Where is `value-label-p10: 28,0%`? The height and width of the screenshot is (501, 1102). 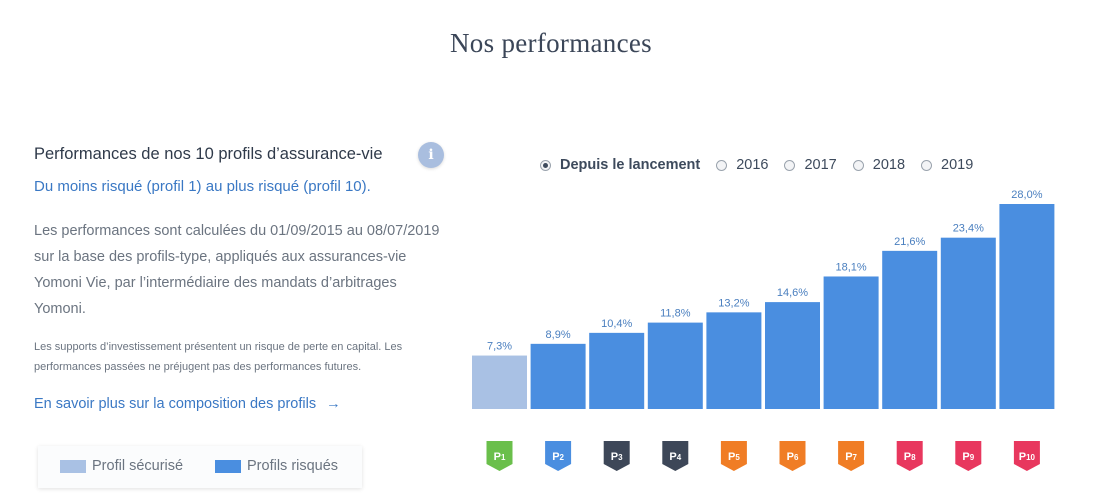
value-label-p10: 28,0% is located at coordinates (1026, 195).